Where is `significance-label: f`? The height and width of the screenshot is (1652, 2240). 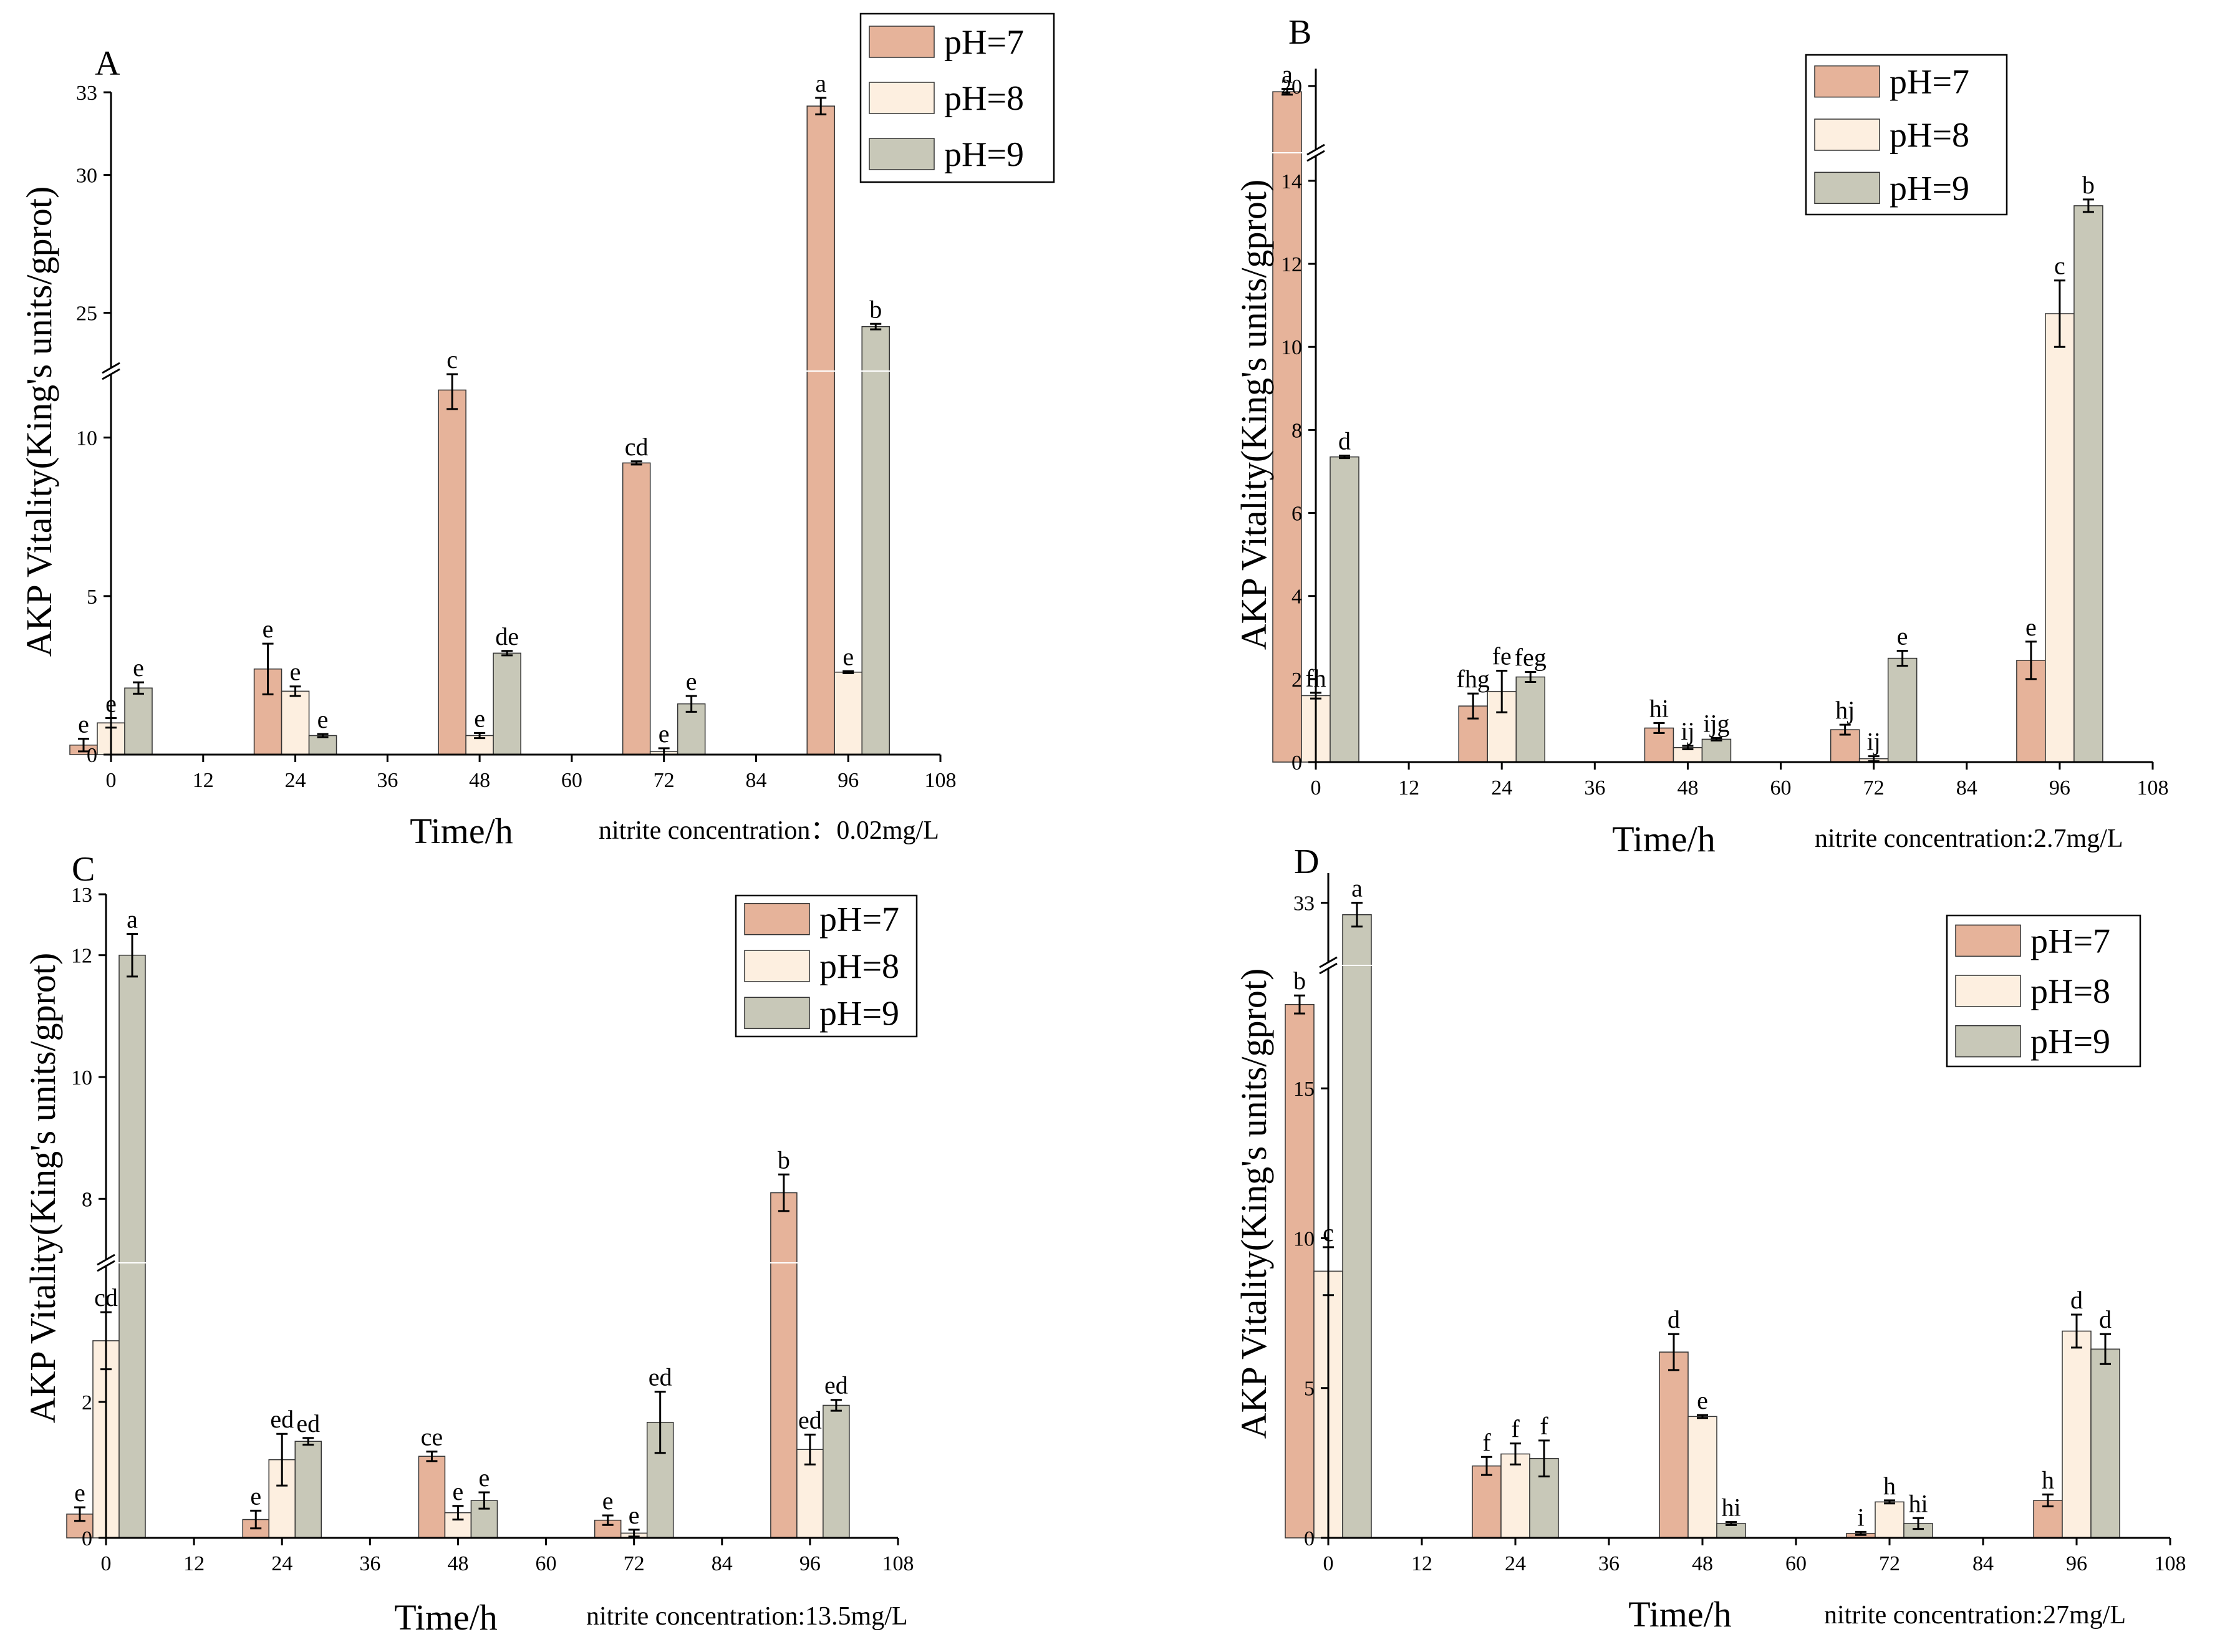 significance-label: f is located at coordinates (1487, 1442).